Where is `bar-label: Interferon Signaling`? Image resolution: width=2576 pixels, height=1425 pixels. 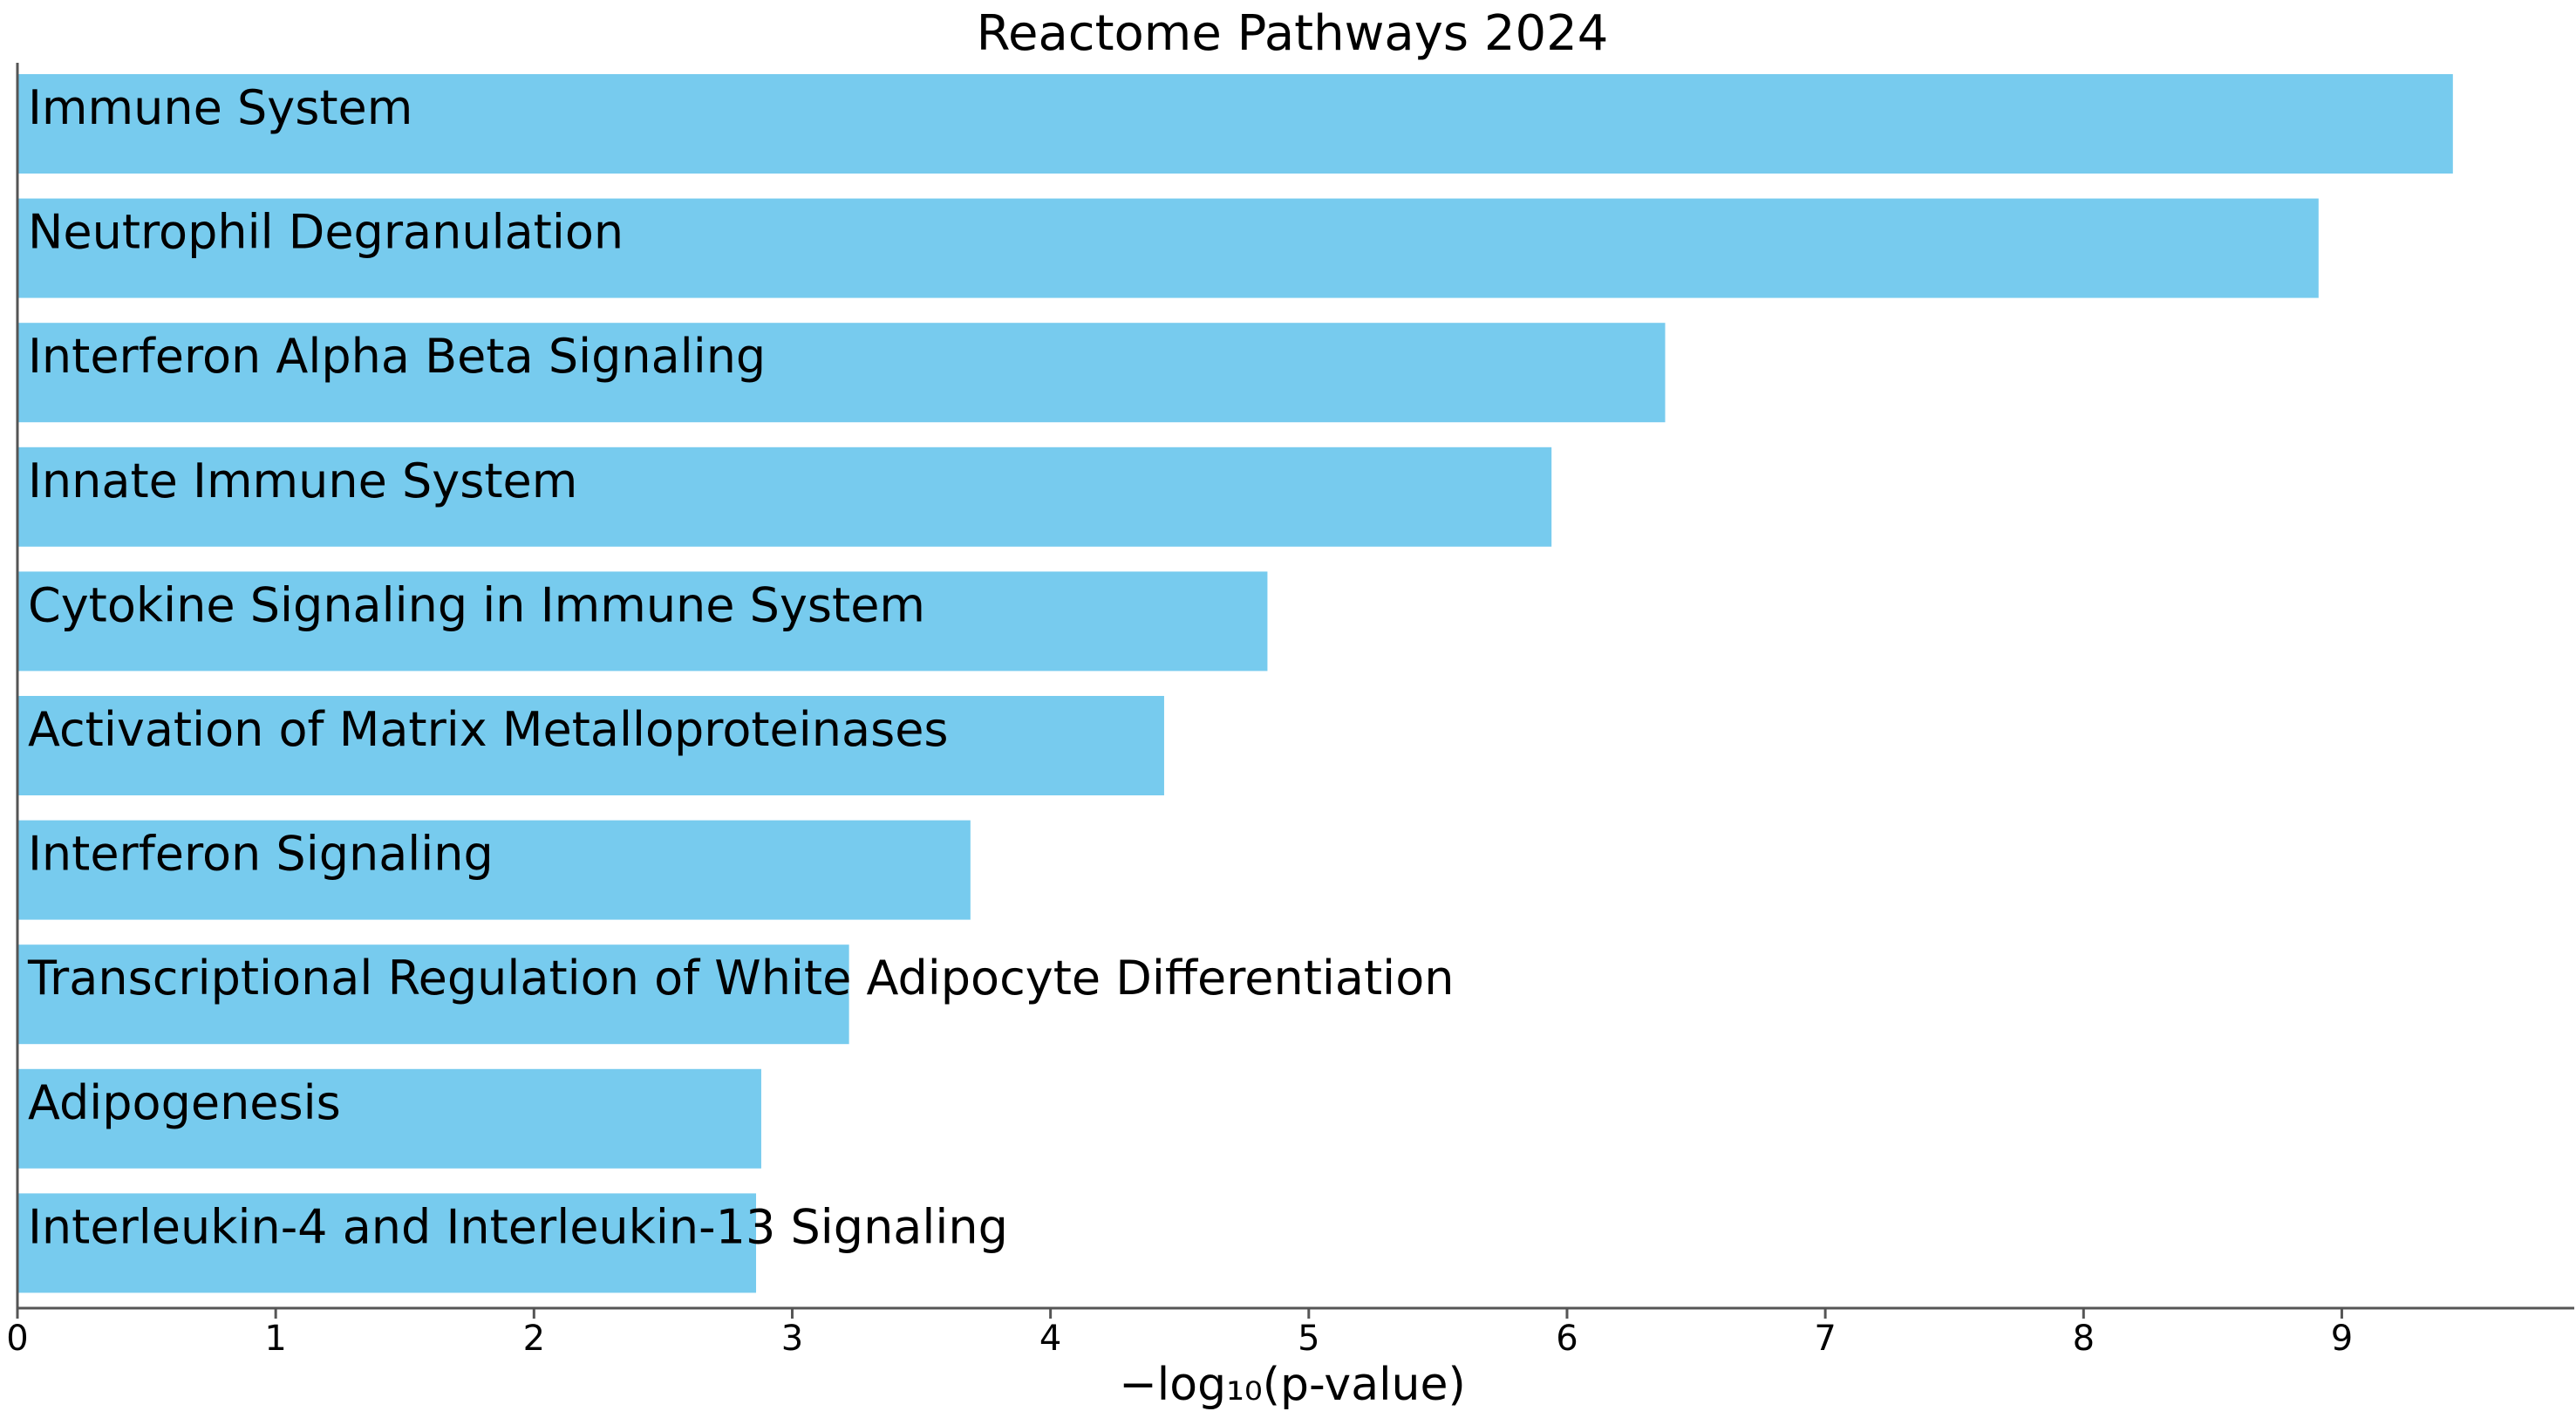
bar-label: Interferon Signaling is located at coordinates (261, 854).